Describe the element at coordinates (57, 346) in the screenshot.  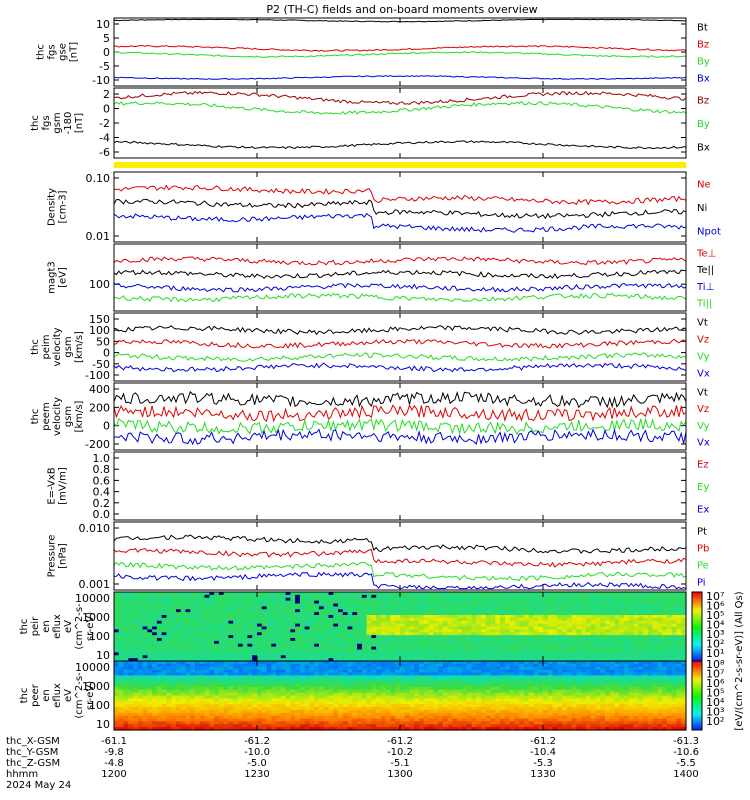
I see `y-axis-label: thcpeimvelocitygsm[km/s]` at that location.